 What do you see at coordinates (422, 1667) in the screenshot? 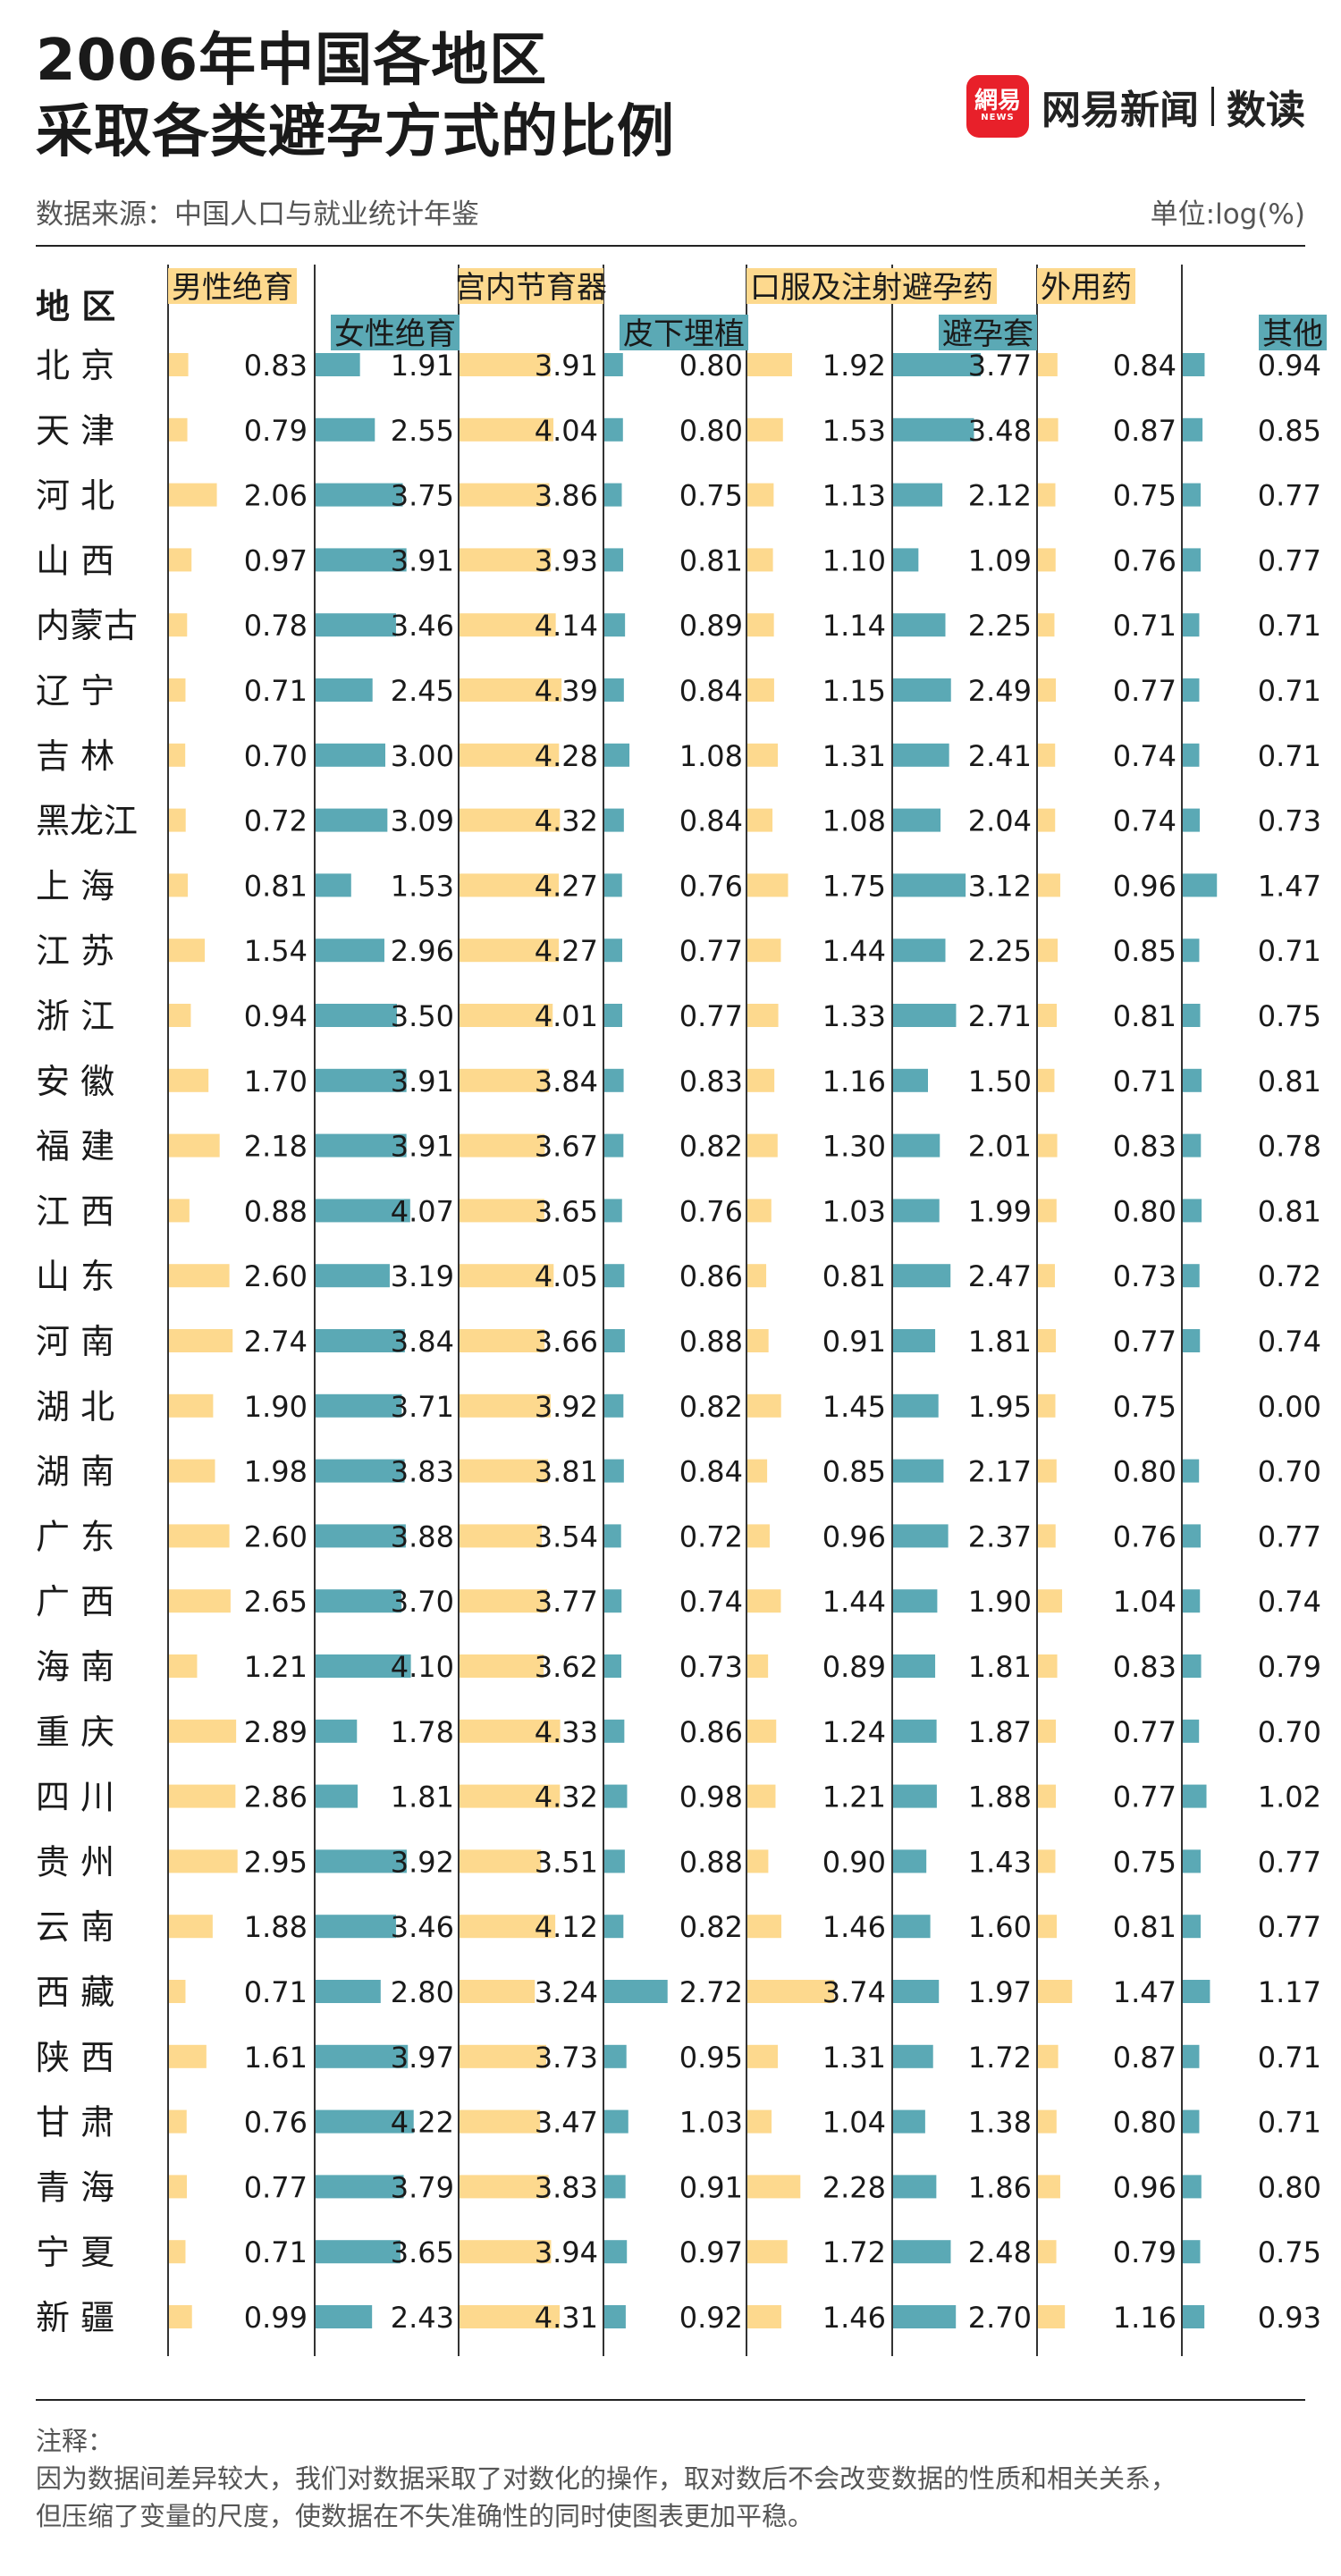
I see `value-label-1: 4.10` at bounding box center [422, 1667].